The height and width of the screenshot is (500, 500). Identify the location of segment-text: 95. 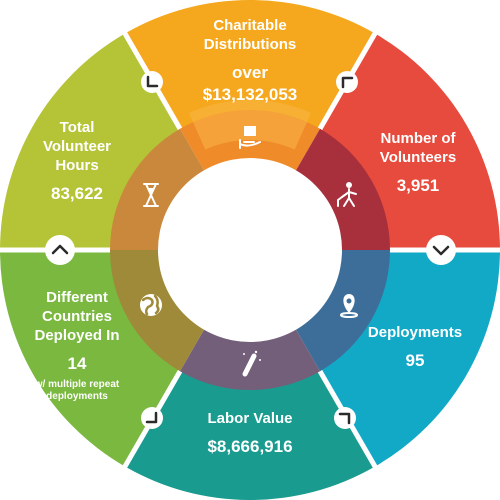
(415, 360).